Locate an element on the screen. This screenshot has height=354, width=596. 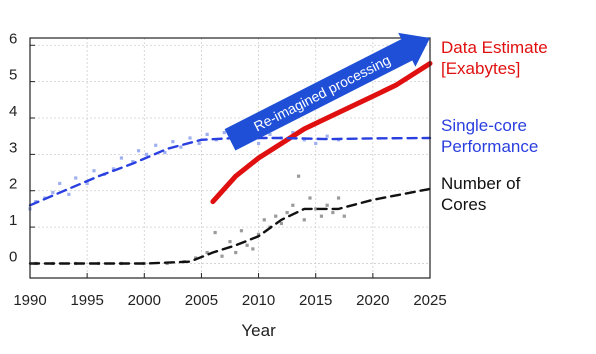
x-axis-ticks: 1990 1995 2000 2005 2010 2015 2020 2025 is located at coordinates (230, 291).